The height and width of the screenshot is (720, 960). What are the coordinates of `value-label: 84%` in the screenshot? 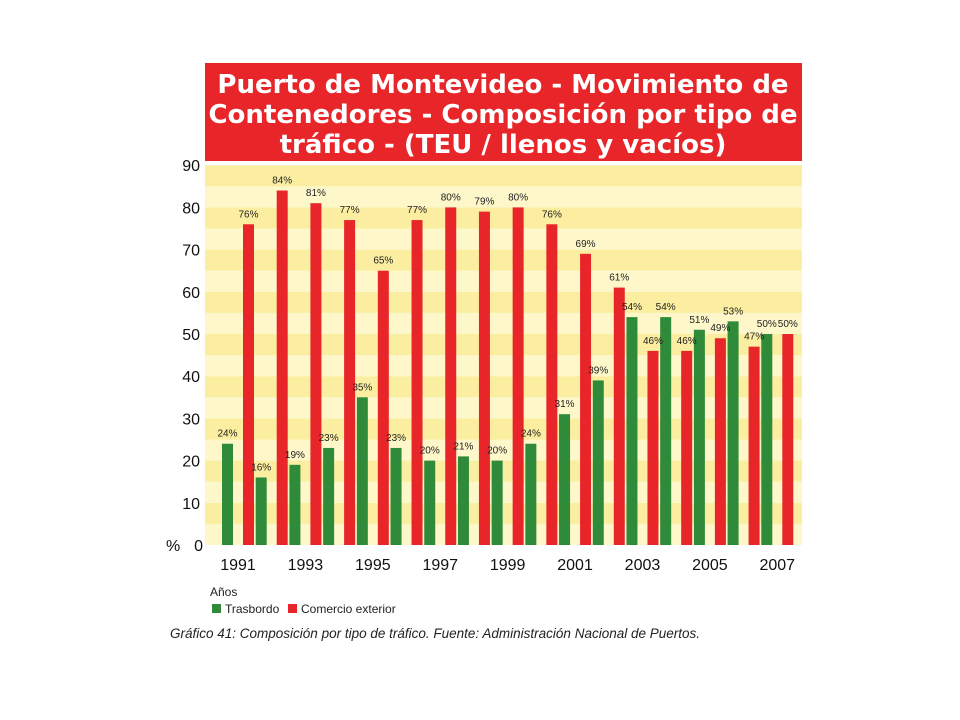 It's located at (282, 181).